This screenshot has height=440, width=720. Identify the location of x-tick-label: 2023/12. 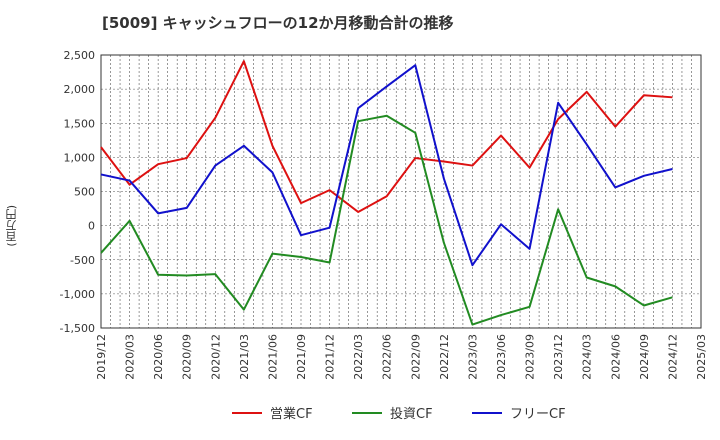
(558, 357).